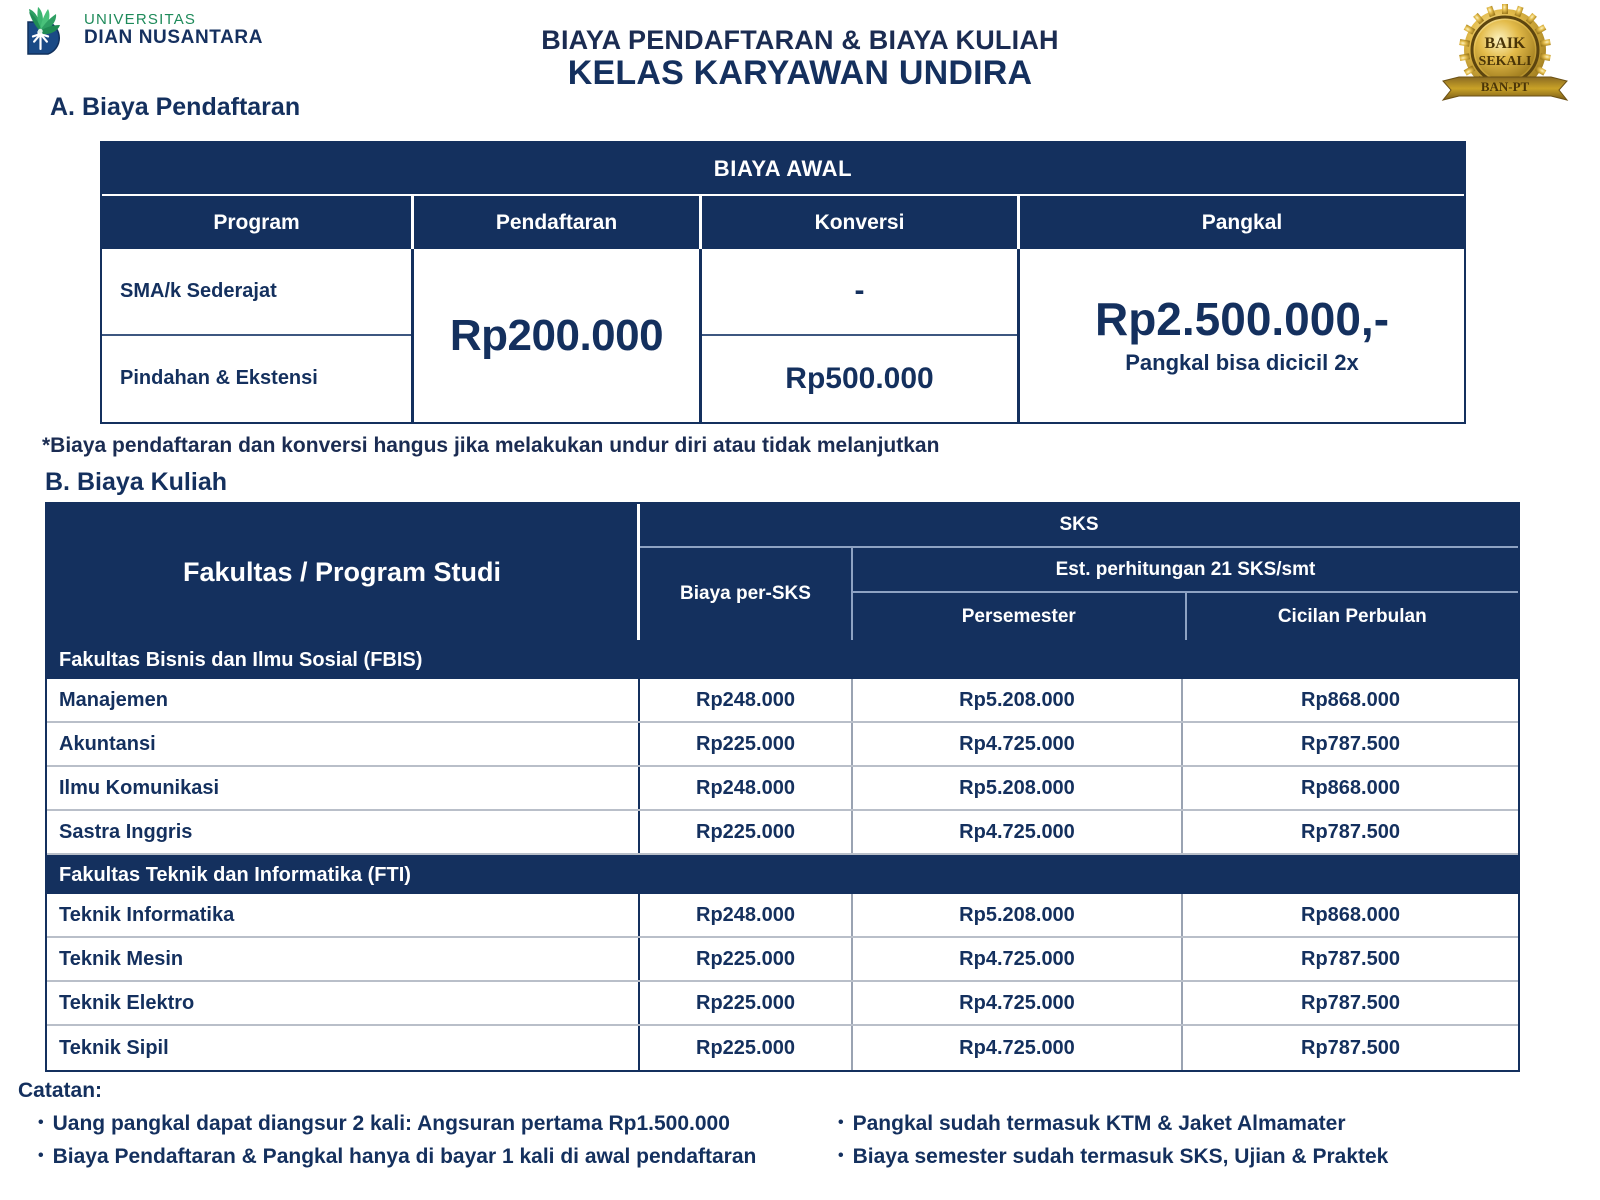  What do you see at coordinates (140, 20) in the screenshot?
I see `brand-line-1: UNIVERSITAS` at bounding box center [140, 20].